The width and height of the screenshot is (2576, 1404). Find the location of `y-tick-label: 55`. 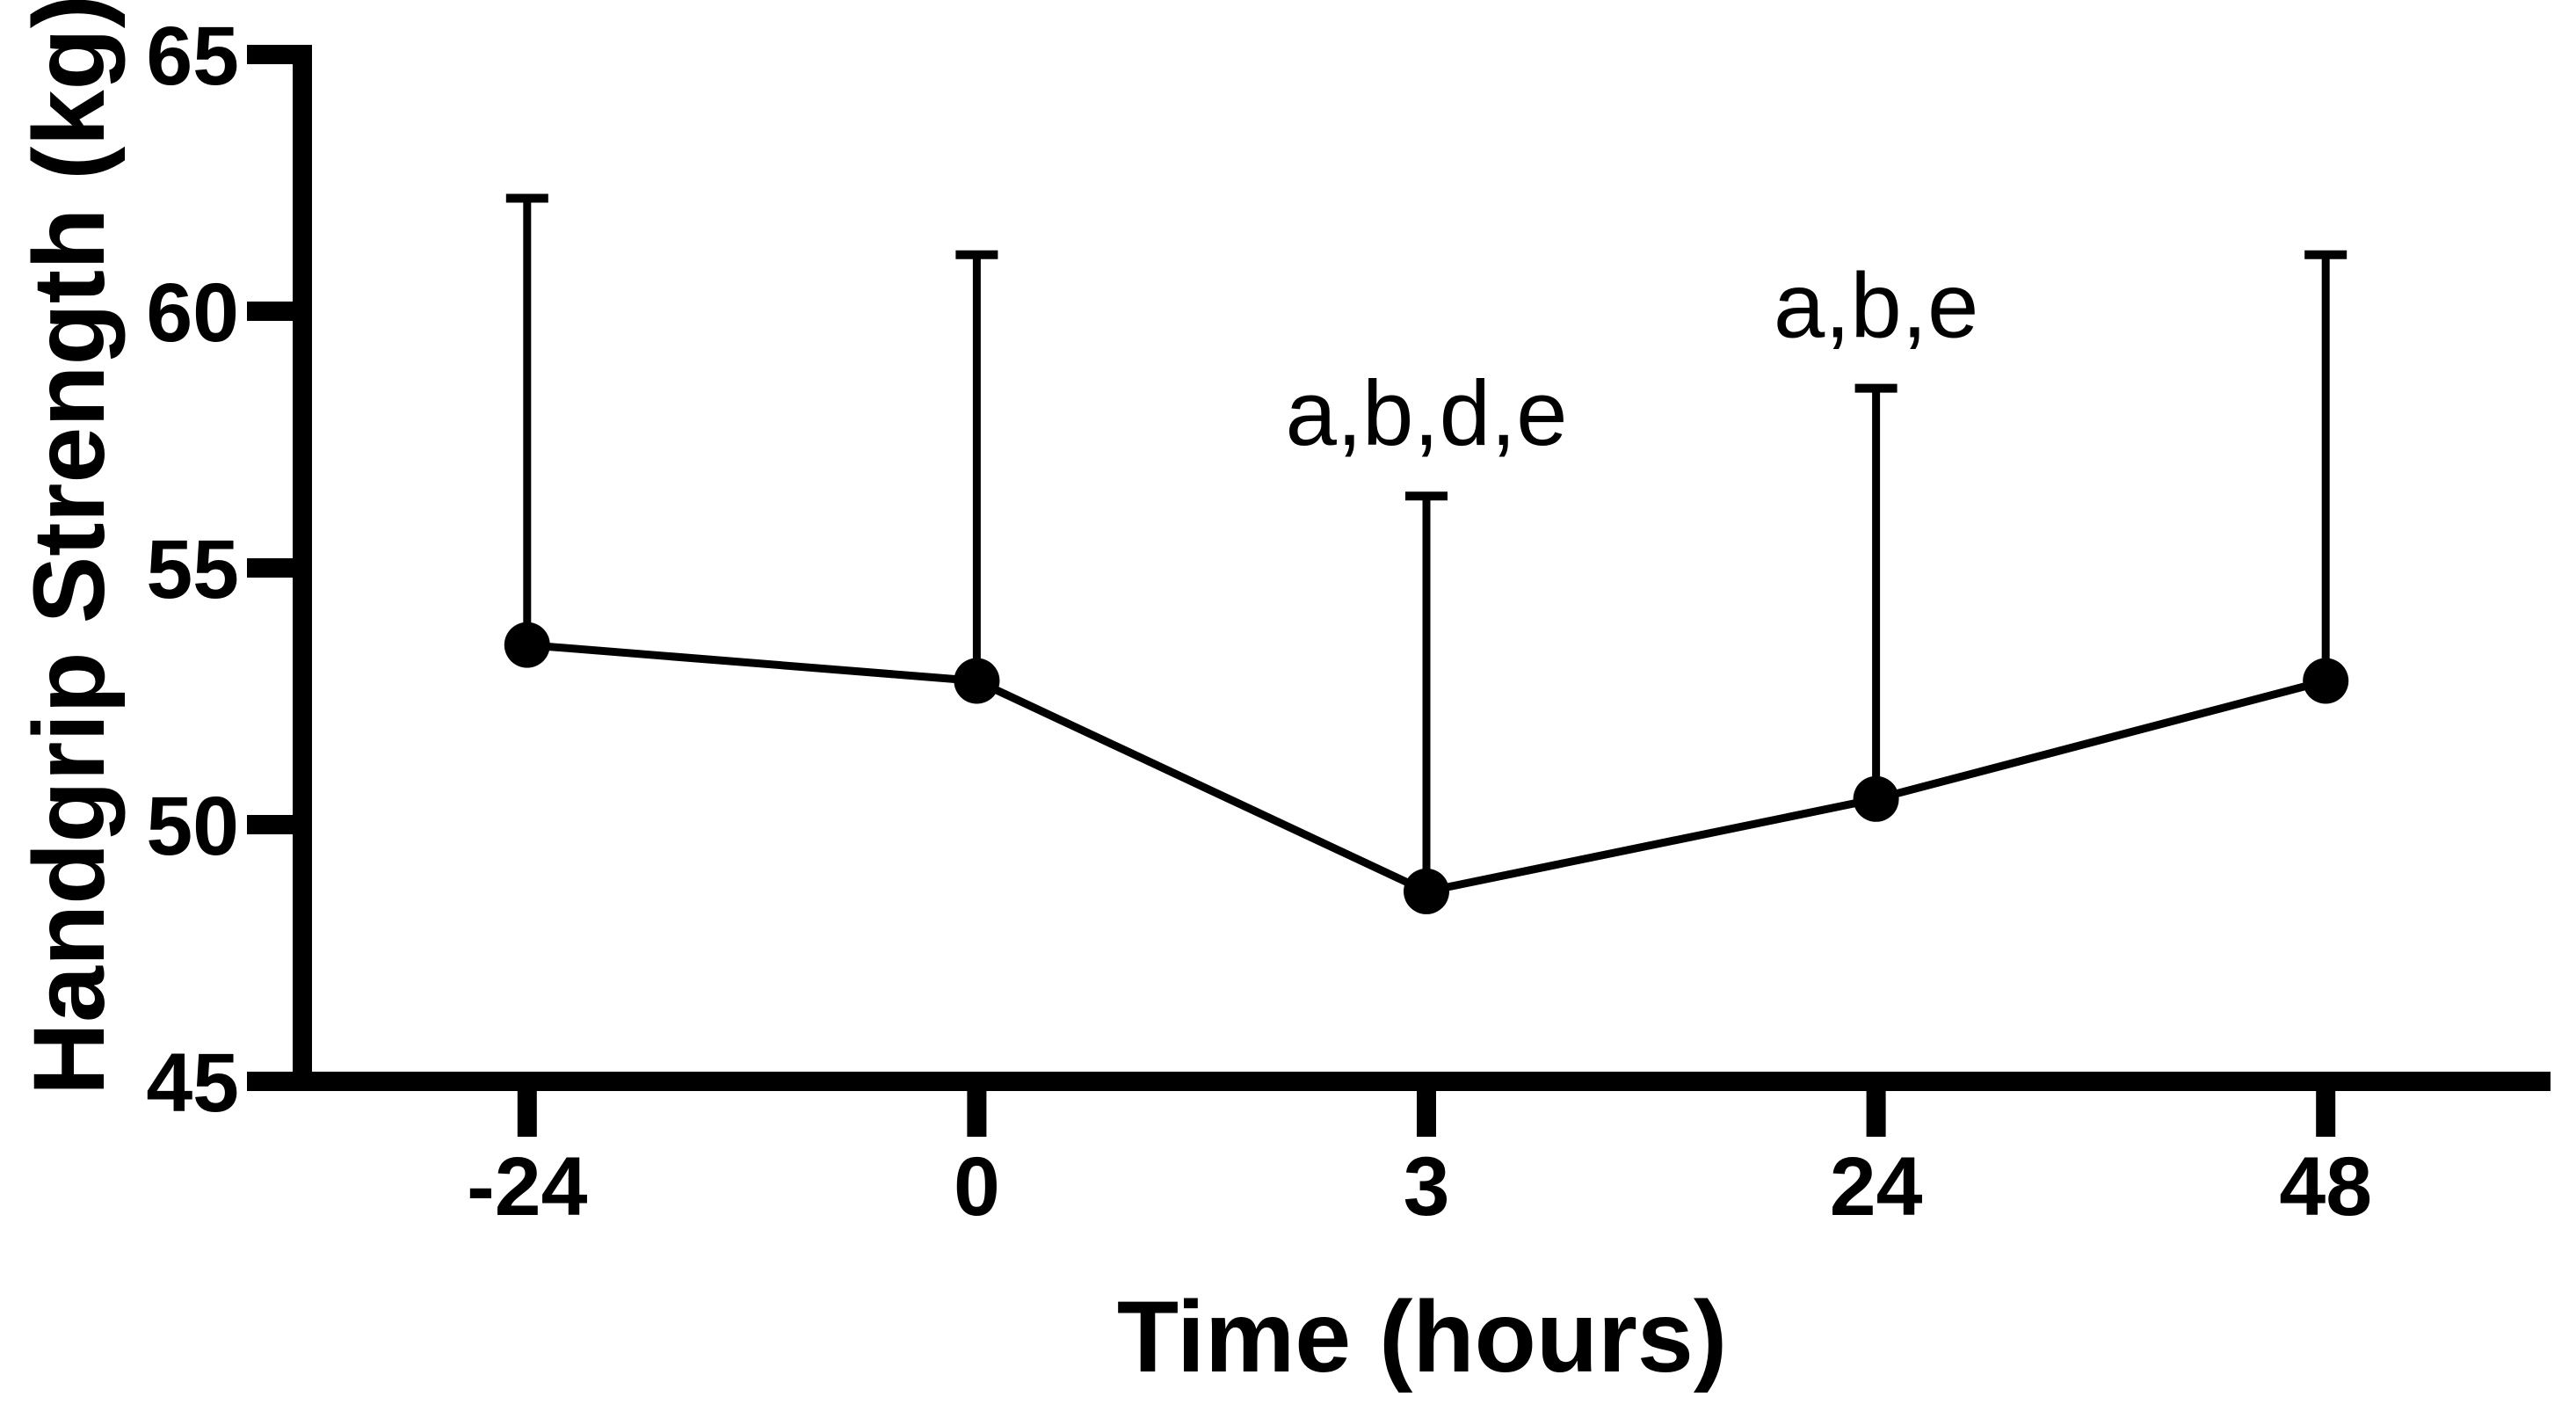

y-tick-label: 55 is located at coordinates (192, 569).